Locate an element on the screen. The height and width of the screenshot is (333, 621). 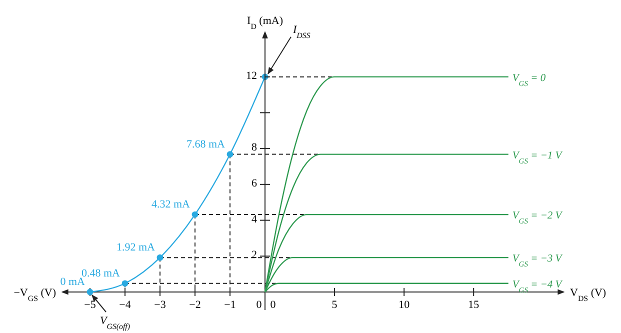
series-label: V$_{GS}$ = −4 V is located at coordinates (538, 286).